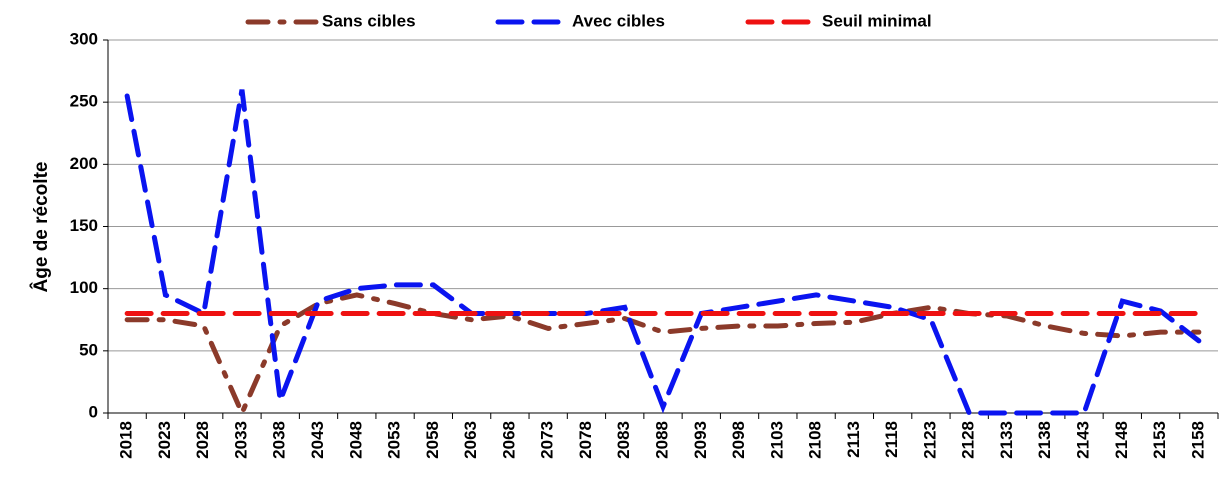  Describe the element at coordinates (279, 440) in the screenshot. I see `x-tick-label: 2038` at that location.